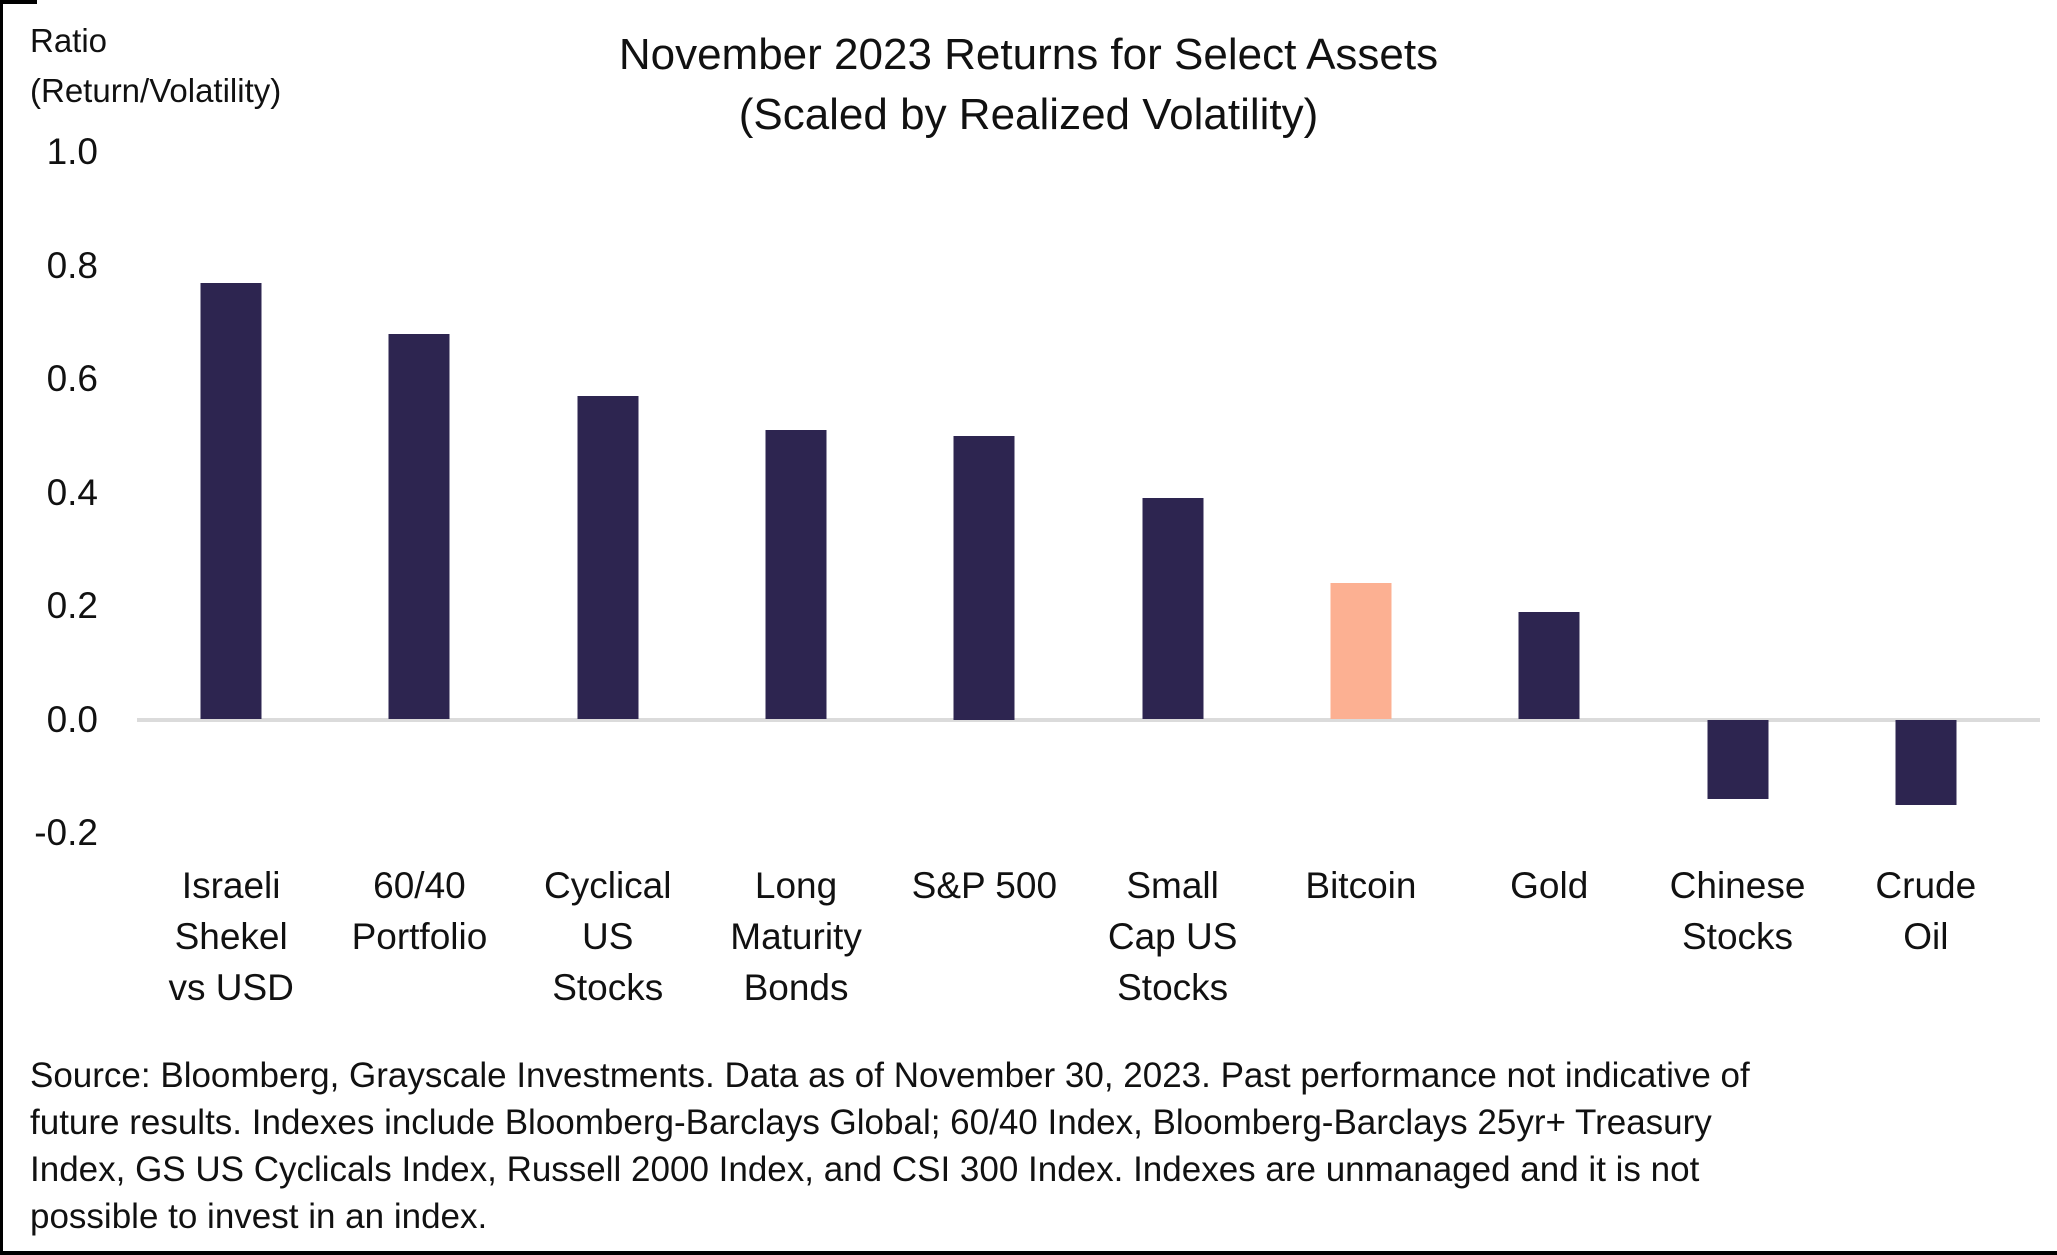 This screenshot has width=2057, height=1255. What do you see at coordinates (608, 558) in the screenshot?
I see `bar-cyclical-us-stocks` at bounding box center [608, 558].